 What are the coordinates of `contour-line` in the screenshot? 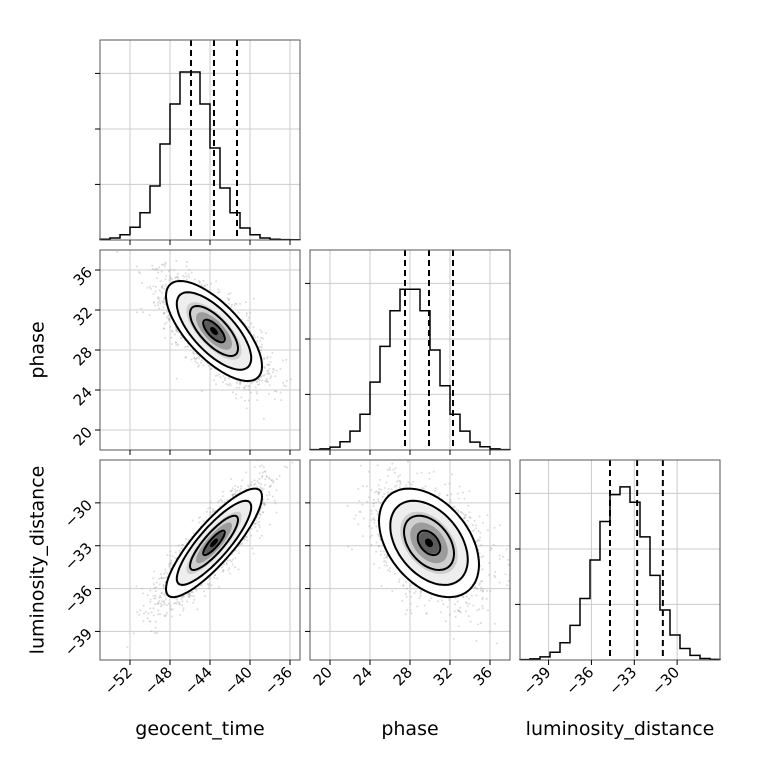 It's located at (214, 331).